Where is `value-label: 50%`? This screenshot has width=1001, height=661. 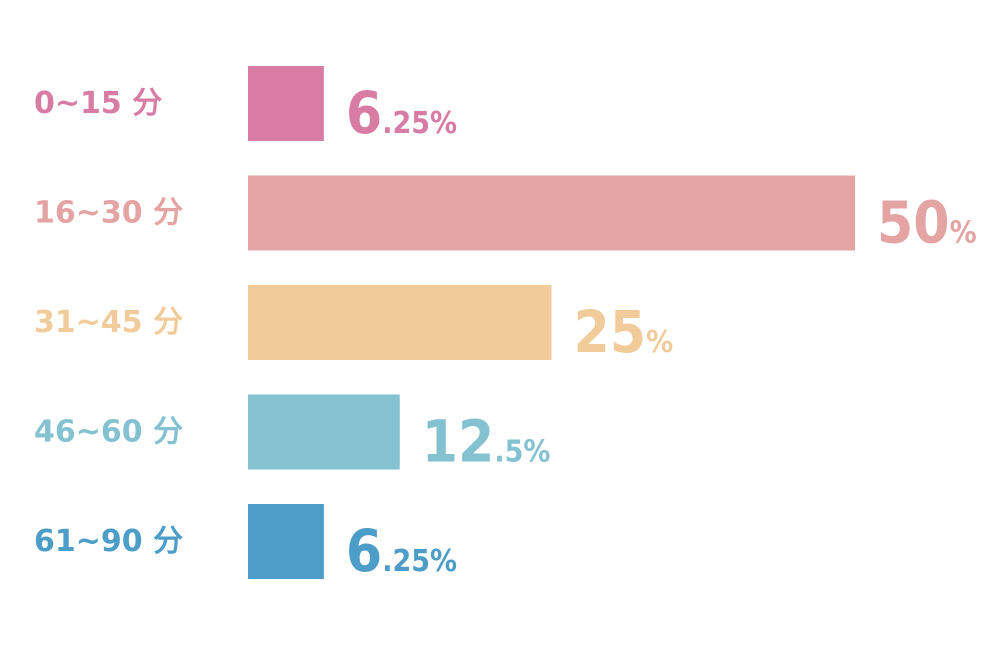 value-label: 50% is located at coordinates (927, 223).